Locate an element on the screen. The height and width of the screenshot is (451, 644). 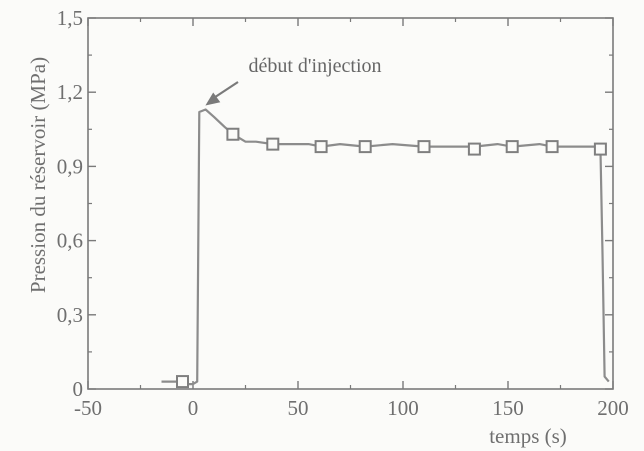
x-tick-label: -50 is located at coordinates (88, 408).